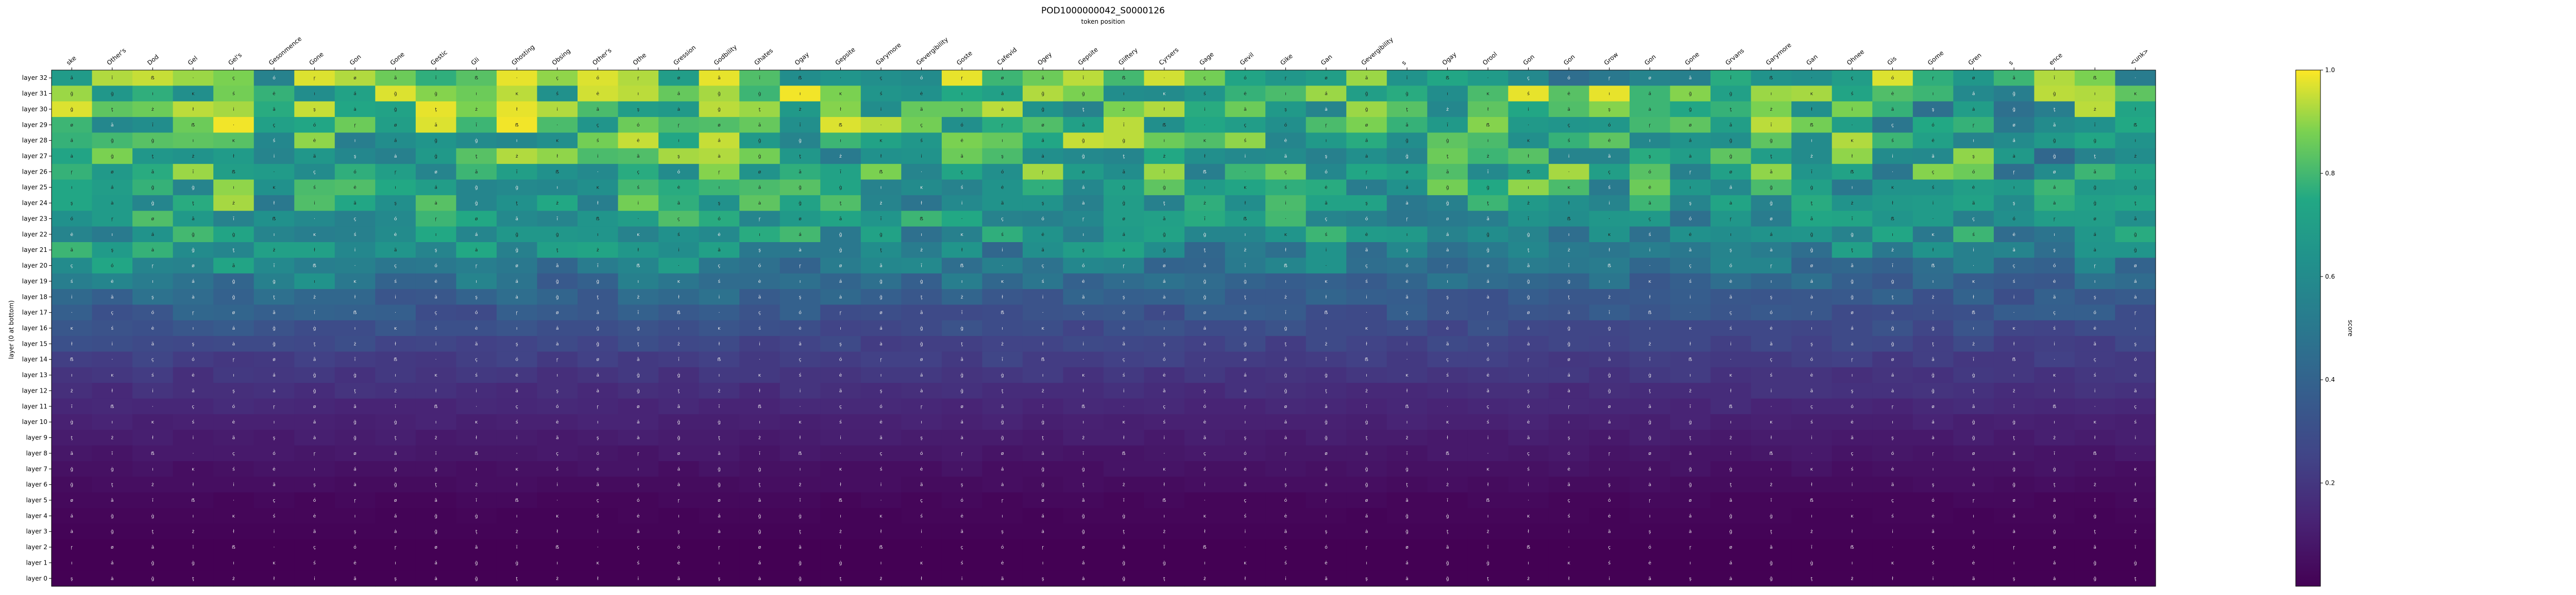 The height and width of the screenshot is (595, 2576). What do you see at coordinates (35, 359) in the screenshot?
I see `y-tick-label: layer 14` at bounding box center [35, 359].